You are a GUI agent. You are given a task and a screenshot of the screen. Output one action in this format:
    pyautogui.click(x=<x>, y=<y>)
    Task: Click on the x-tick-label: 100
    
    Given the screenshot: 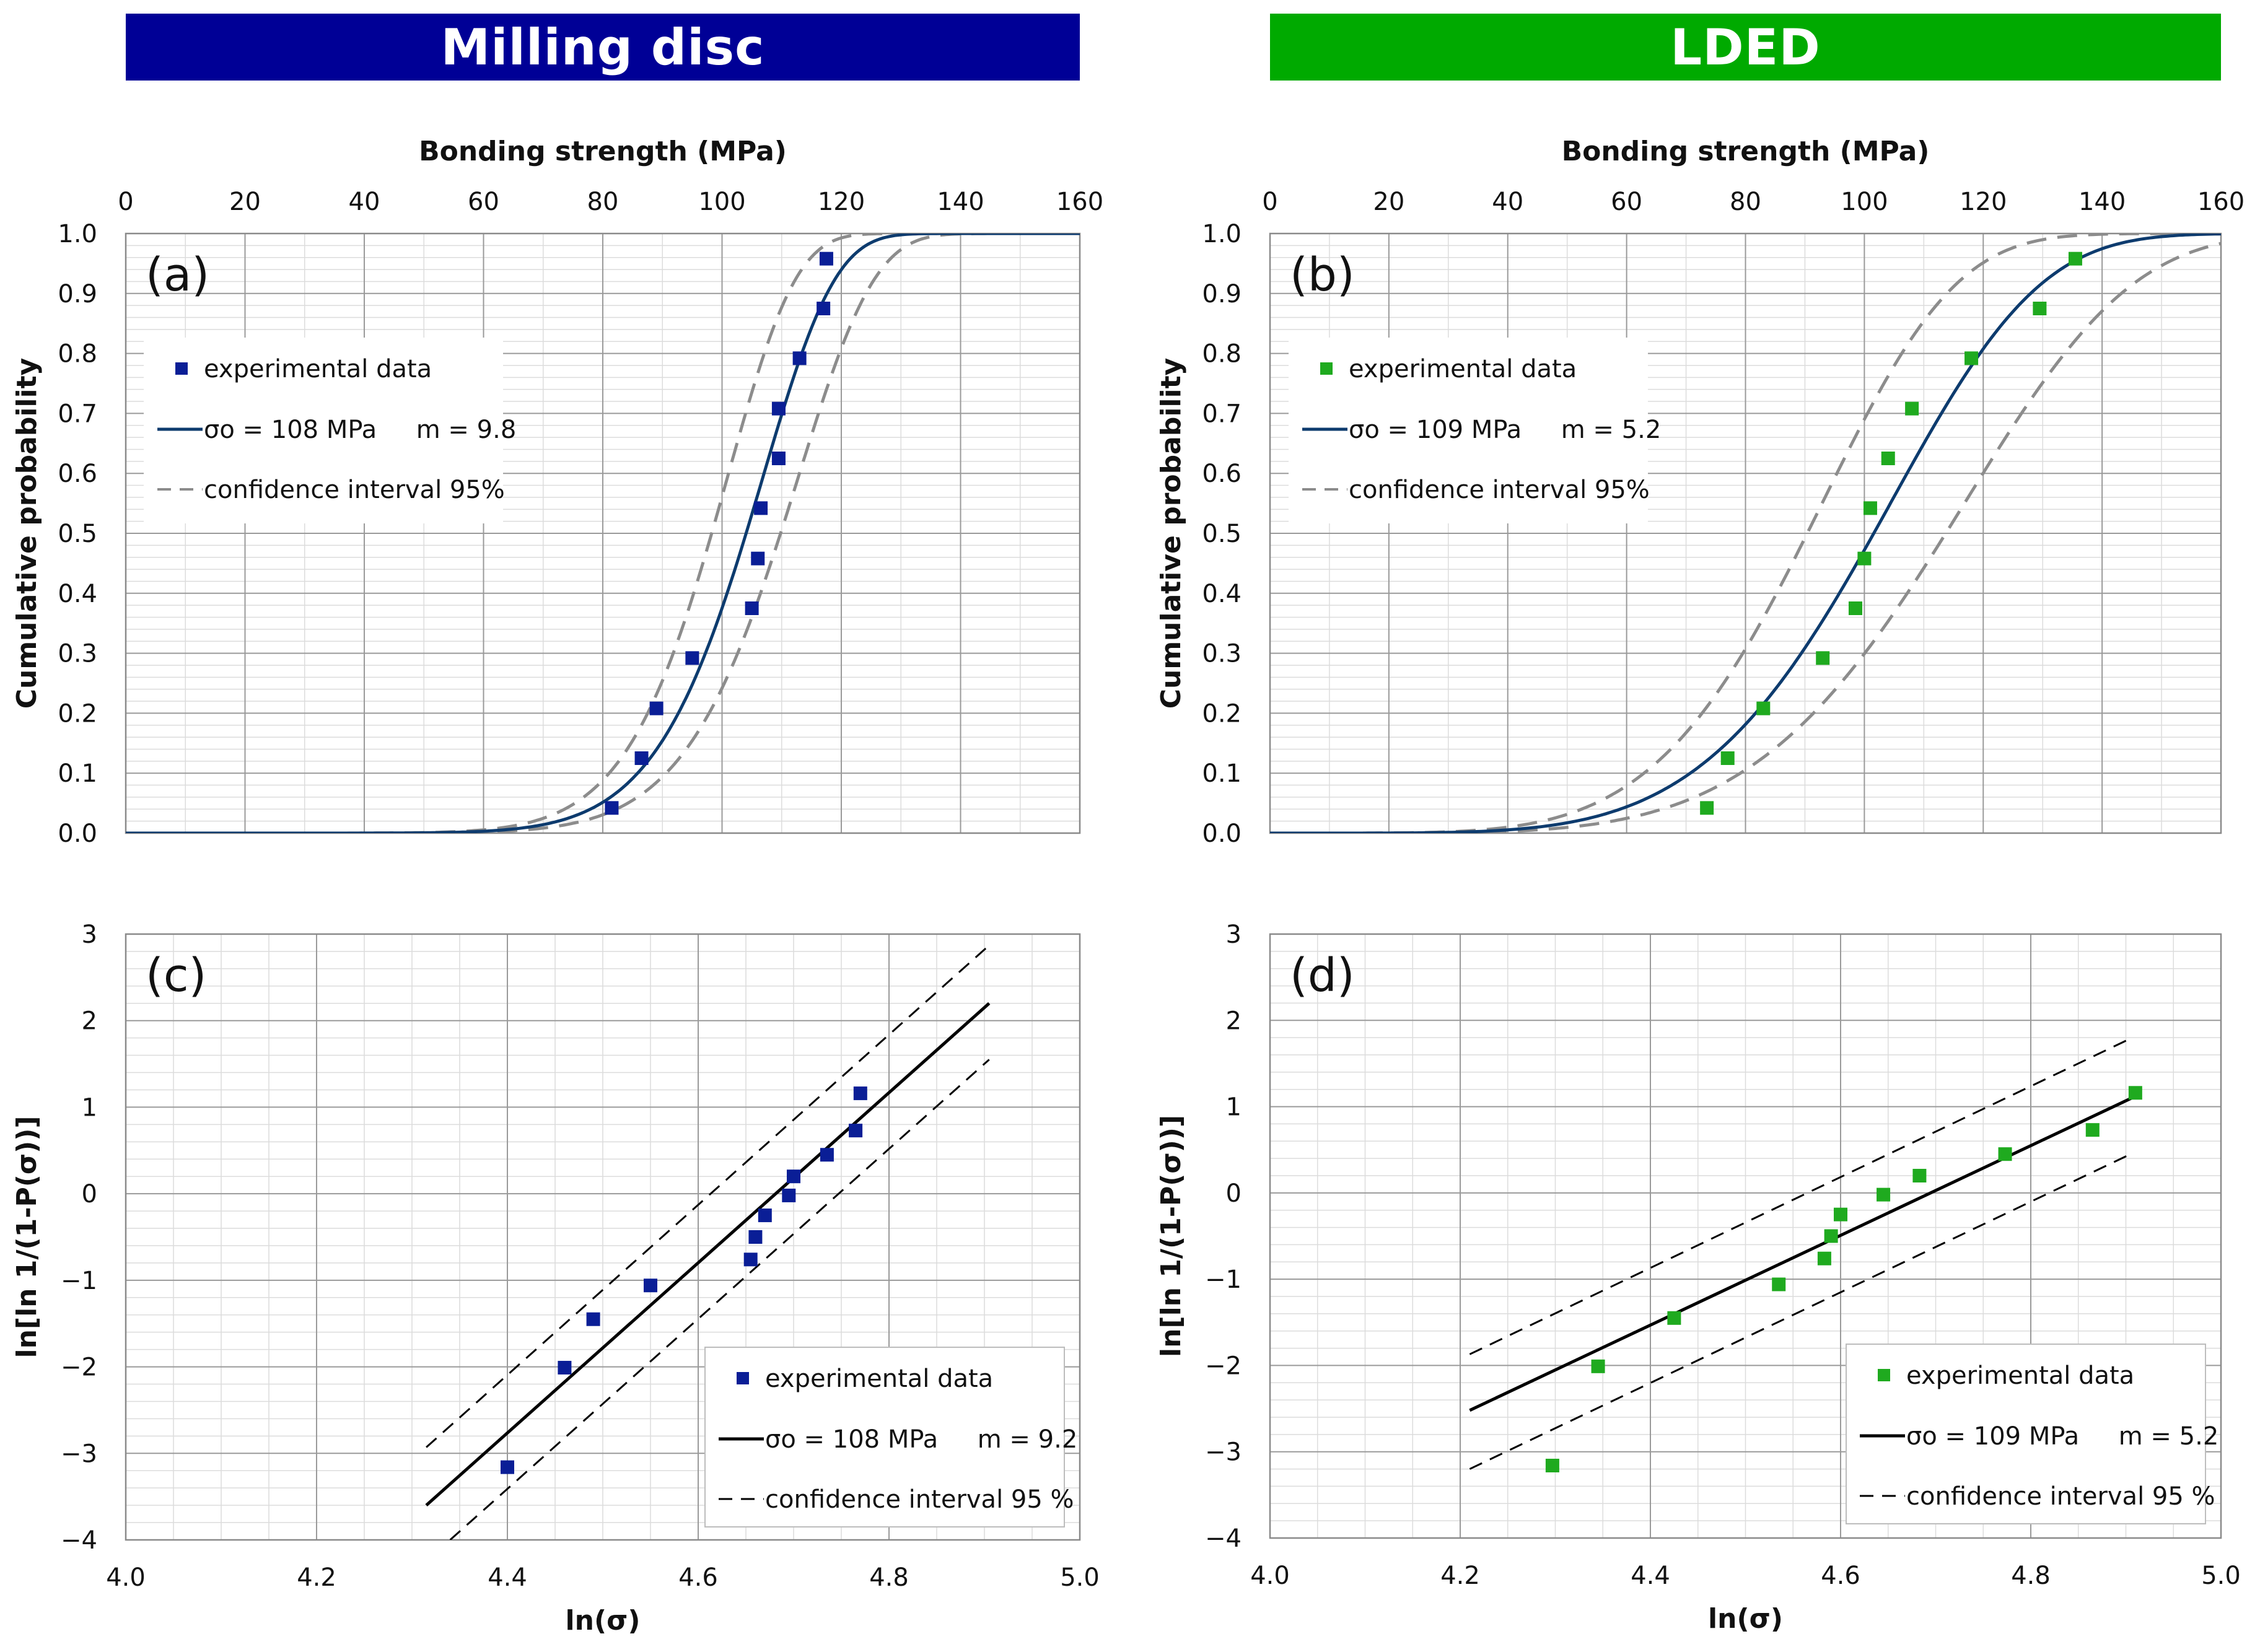 What is the action you would take?
    pyautogui.click(x=1864, y=202)
    